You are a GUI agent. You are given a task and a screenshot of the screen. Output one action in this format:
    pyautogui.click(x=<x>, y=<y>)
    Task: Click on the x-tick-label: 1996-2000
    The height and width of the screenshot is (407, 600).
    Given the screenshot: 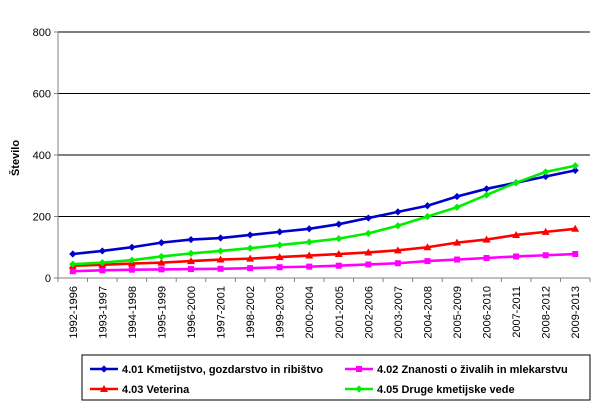 What is the action you would take?
    pyautogui.click(x=192, y=312)
    